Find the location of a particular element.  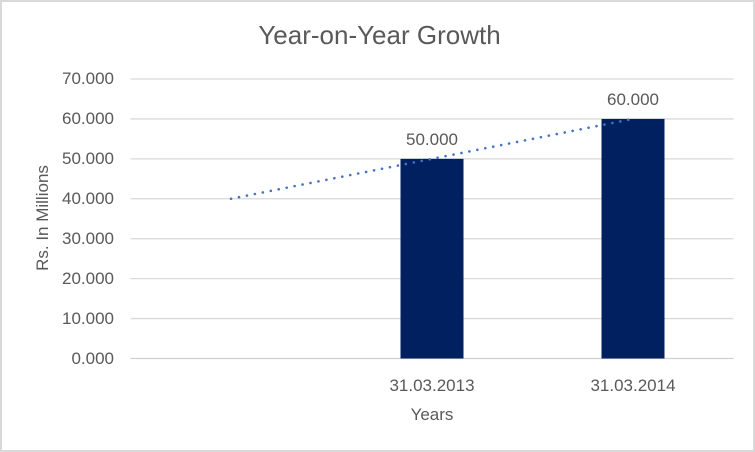

y-tick-label: 30.000 is located at coordinates (88, 238).